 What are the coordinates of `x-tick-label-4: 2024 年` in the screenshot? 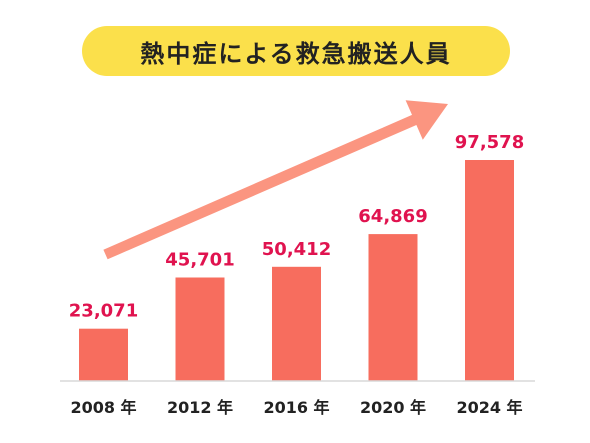 It's located at (489, 407).